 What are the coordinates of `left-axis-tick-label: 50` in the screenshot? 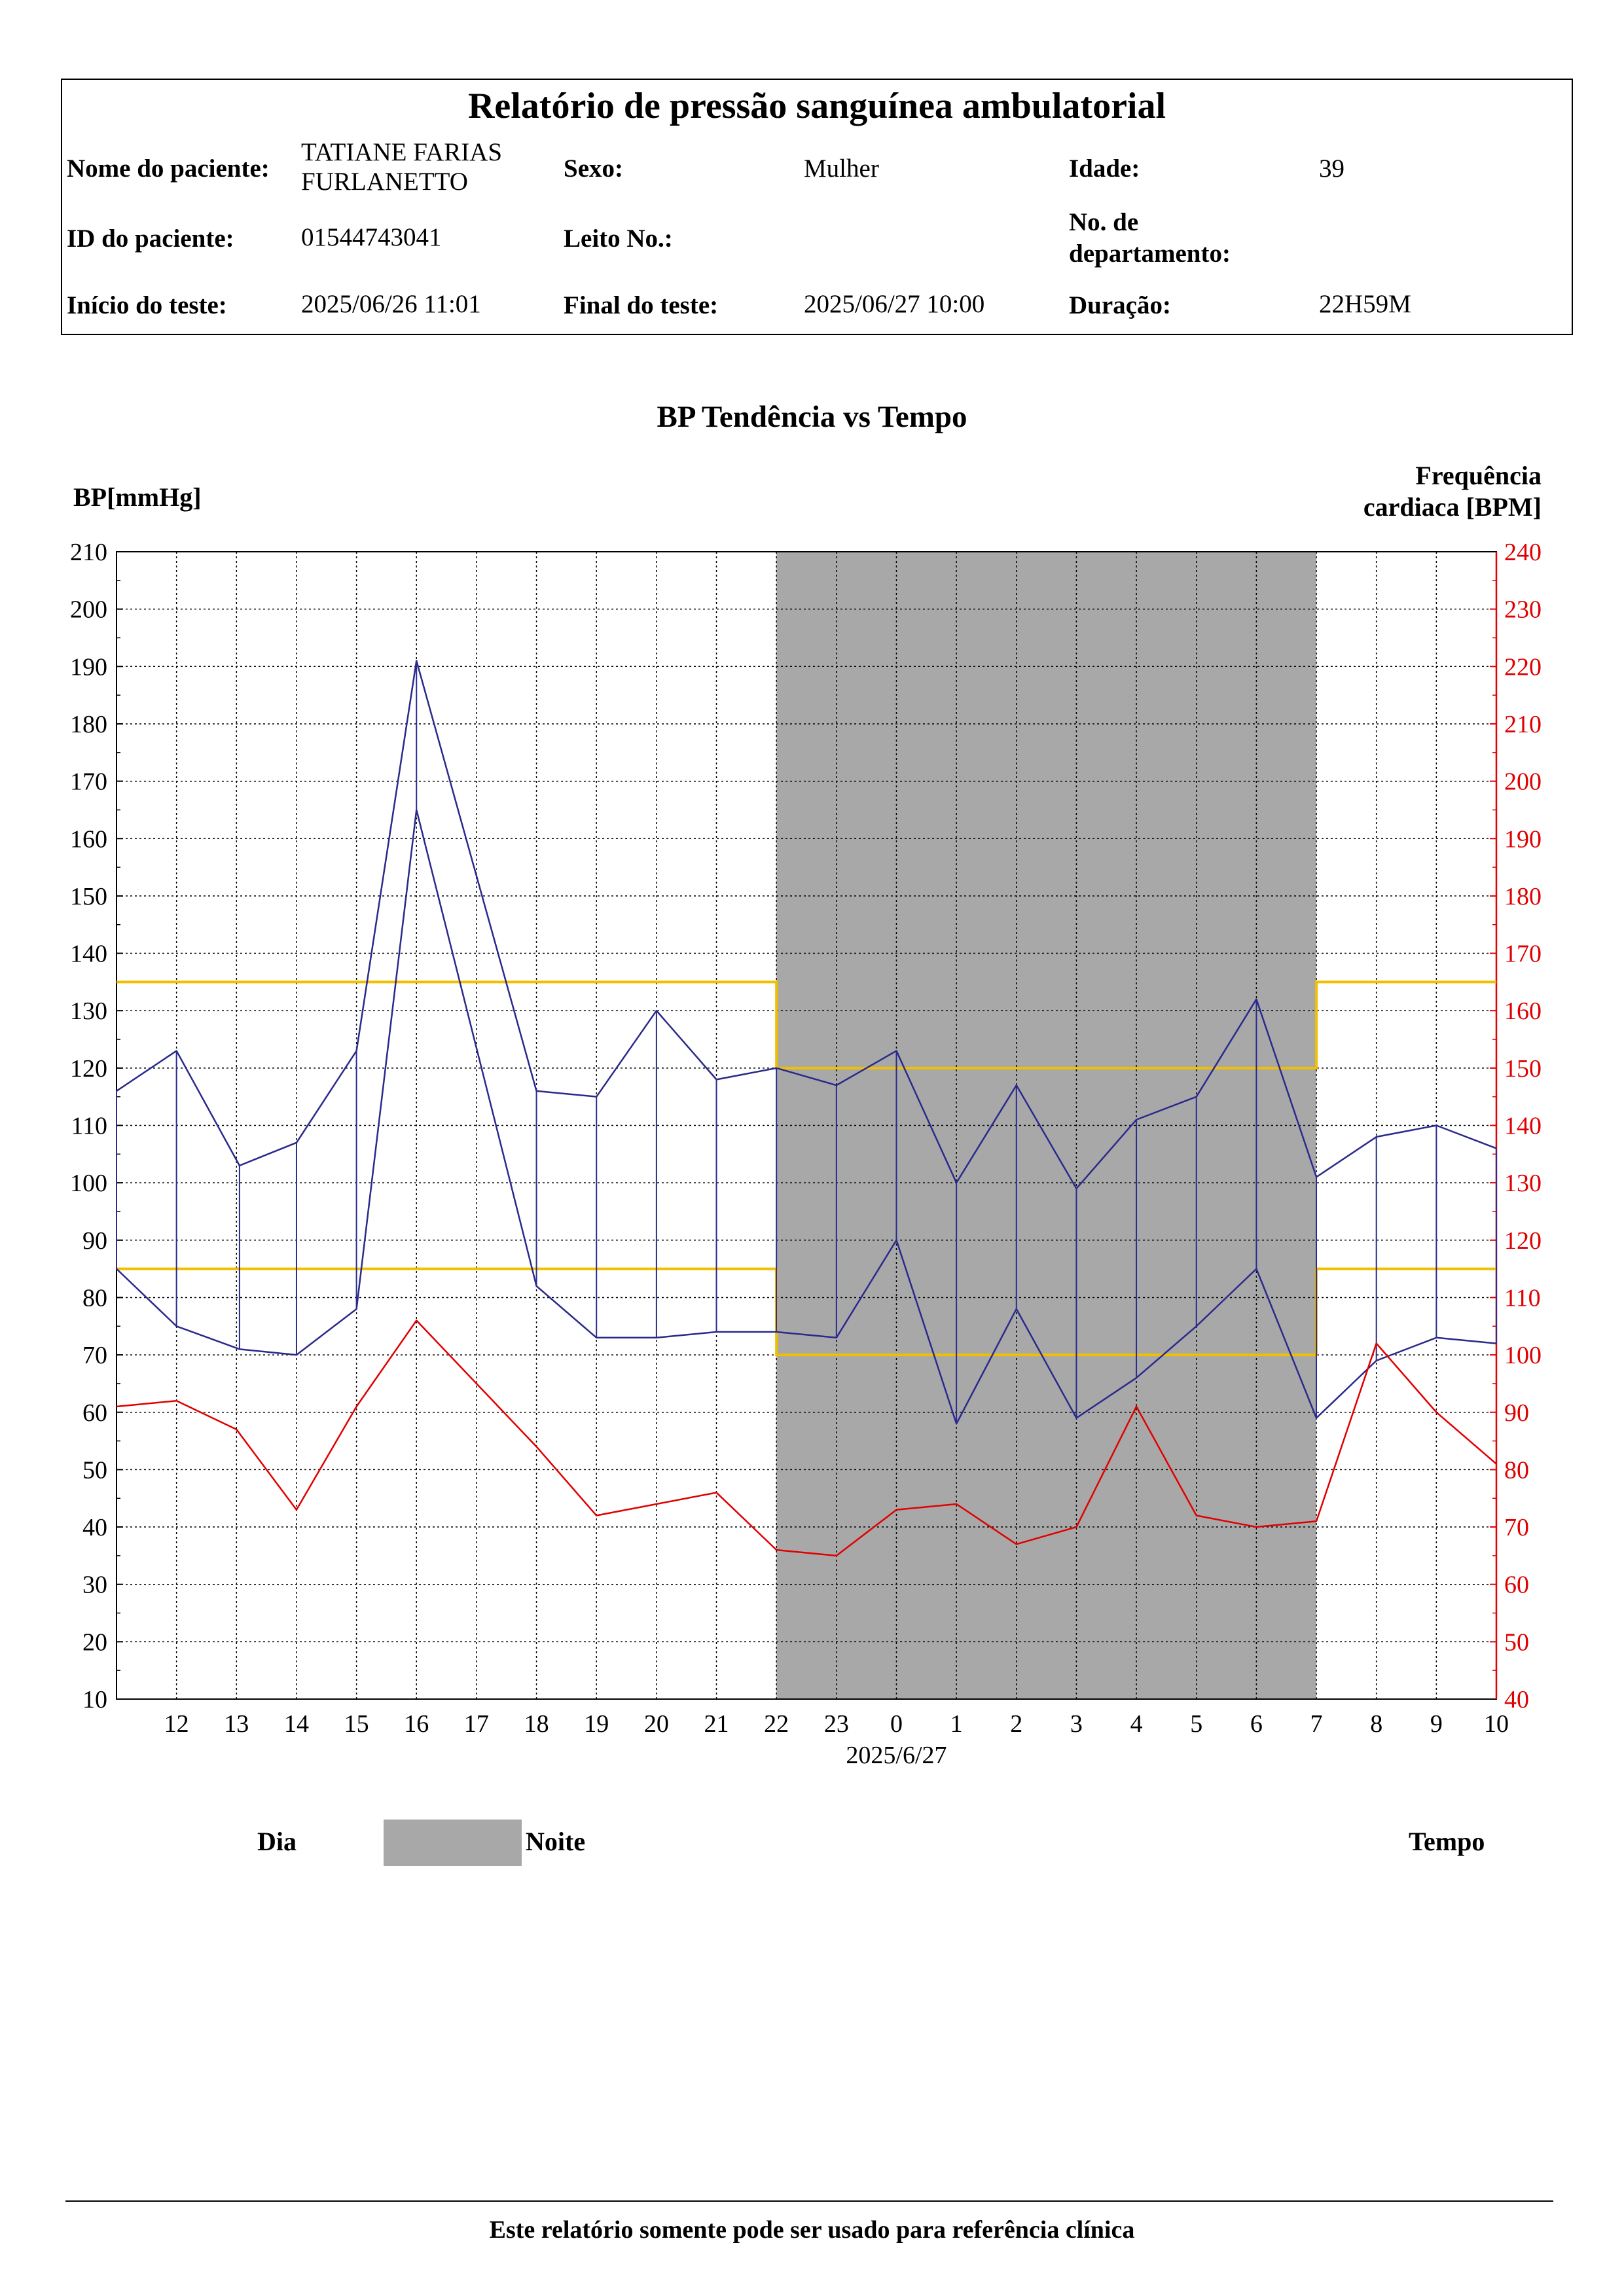 It's located at (94, 1470).